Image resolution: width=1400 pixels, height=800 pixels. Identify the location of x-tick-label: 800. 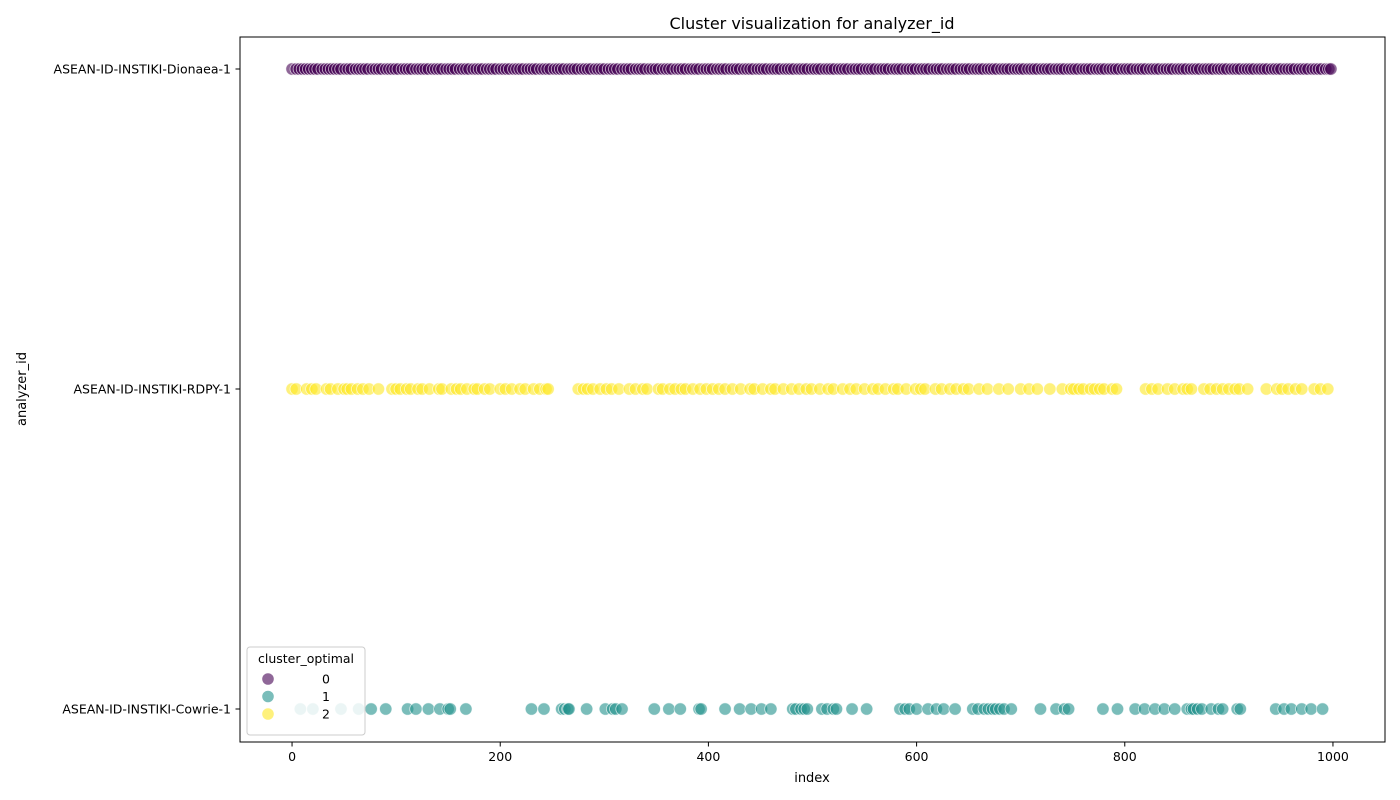
(1125, 756).